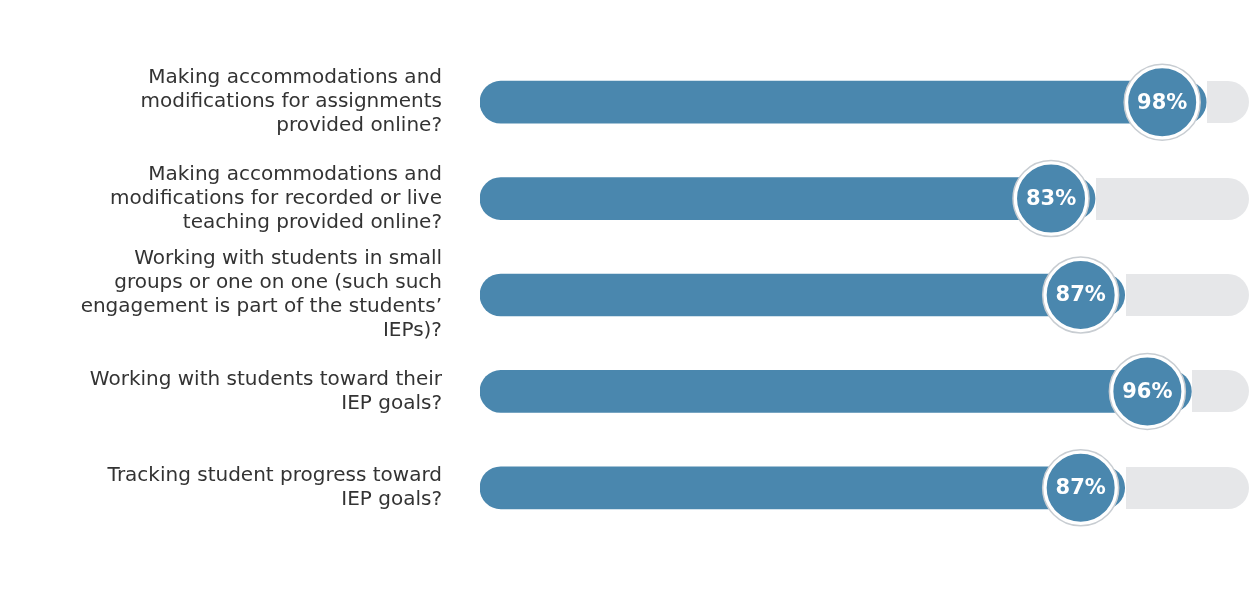 This screenshot has width=1251, height=602. Describe the element at coordinates (1162, 101) in the screenshot. I see `data-label: 98%` at that location.